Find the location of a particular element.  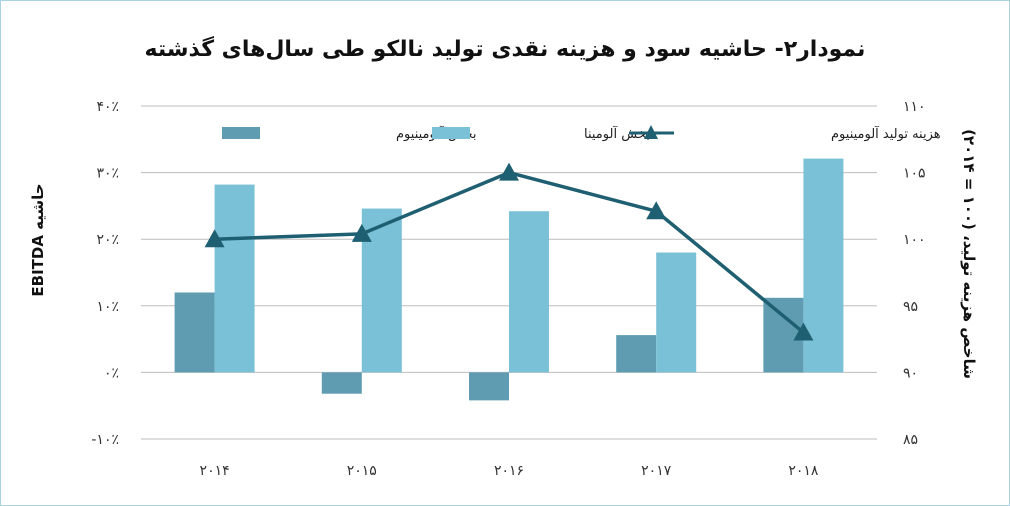

x-axis-ticks: ۲۰۱۴ ۲۰۱۵ ۲۰۱۶ ۲۰۱۷ ۲۰۱۸ is located at coordinates (509, 471).